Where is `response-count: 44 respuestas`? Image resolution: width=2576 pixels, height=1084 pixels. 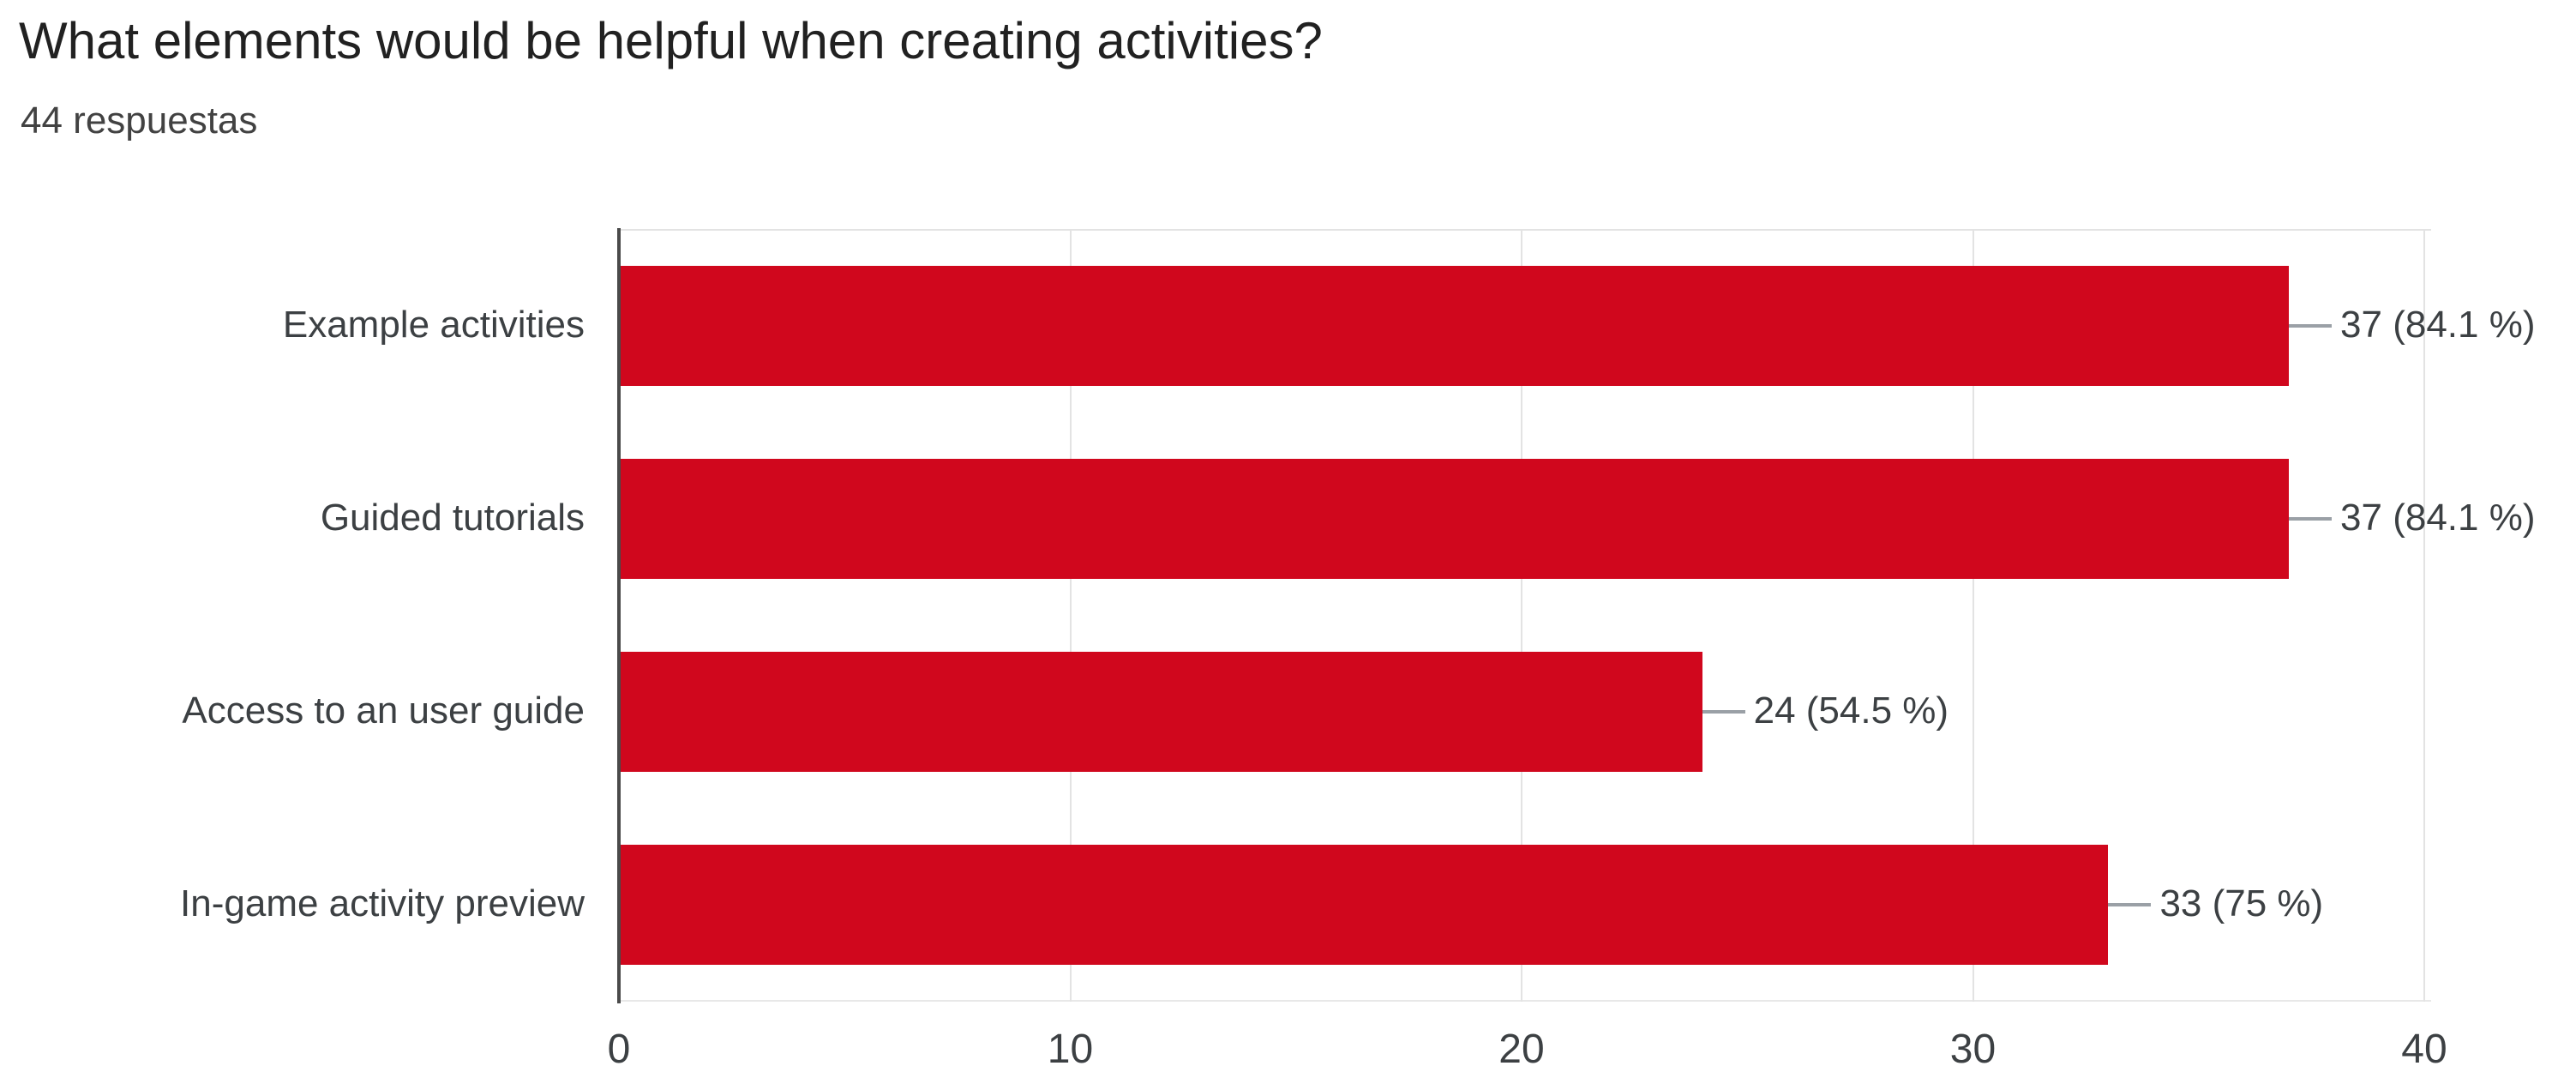
response-count: 44 respuestas is located at coordinates (139, 120).